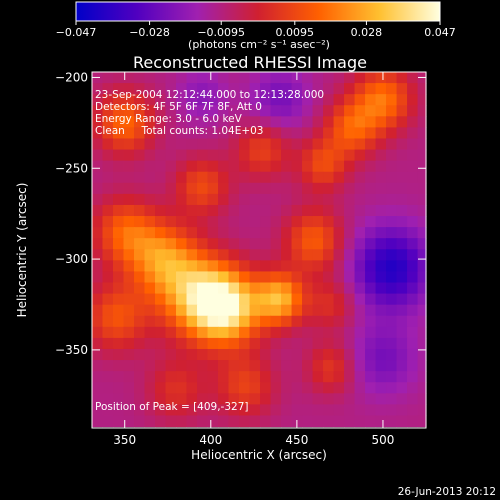 Image resolution: width=500 pixels, height=500 pixels. What do you see at coordinates (209, 95) in the screenshot?
I see `annotation-time: 23-Sep-2004 12:12:44.000 to 12:13:28.000` at bounding box center [209, 95].